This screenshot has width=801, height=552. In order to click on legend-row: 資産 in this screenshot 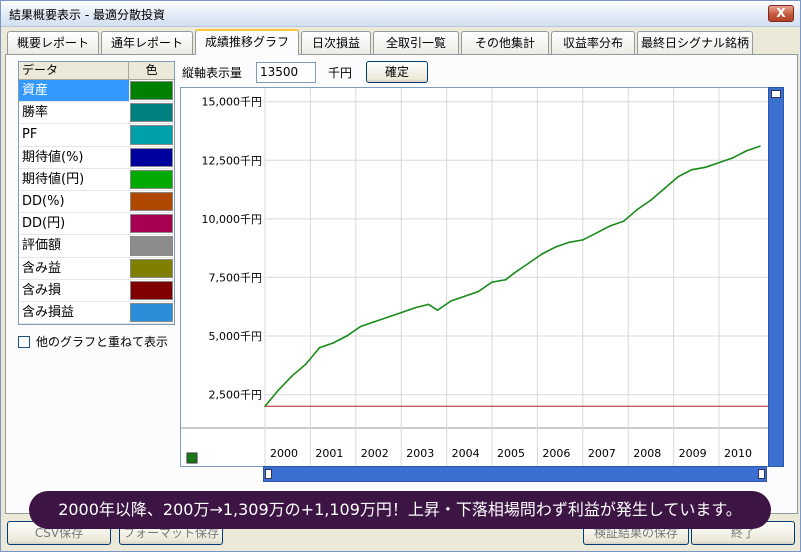, I will do `click(96, 91)`.